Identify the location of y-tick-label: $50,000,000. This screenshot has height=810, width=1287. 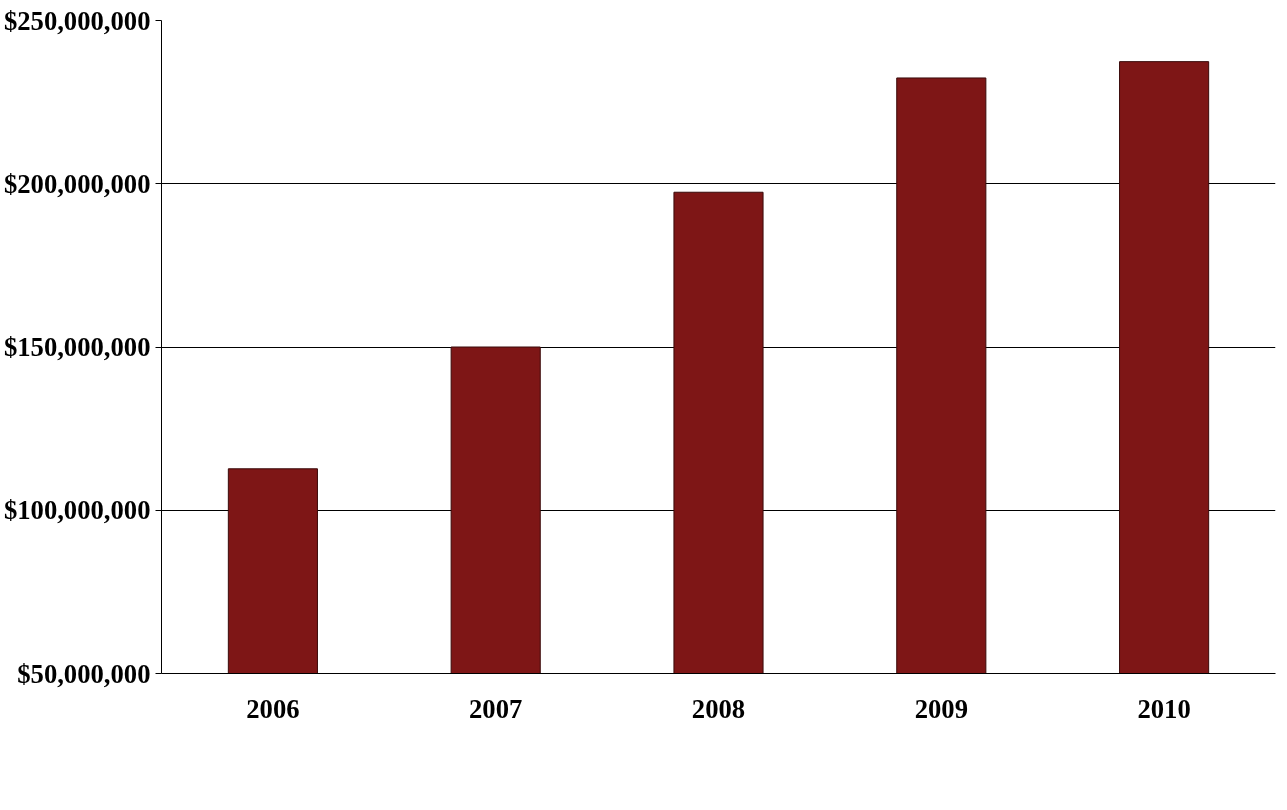
(84, 673).